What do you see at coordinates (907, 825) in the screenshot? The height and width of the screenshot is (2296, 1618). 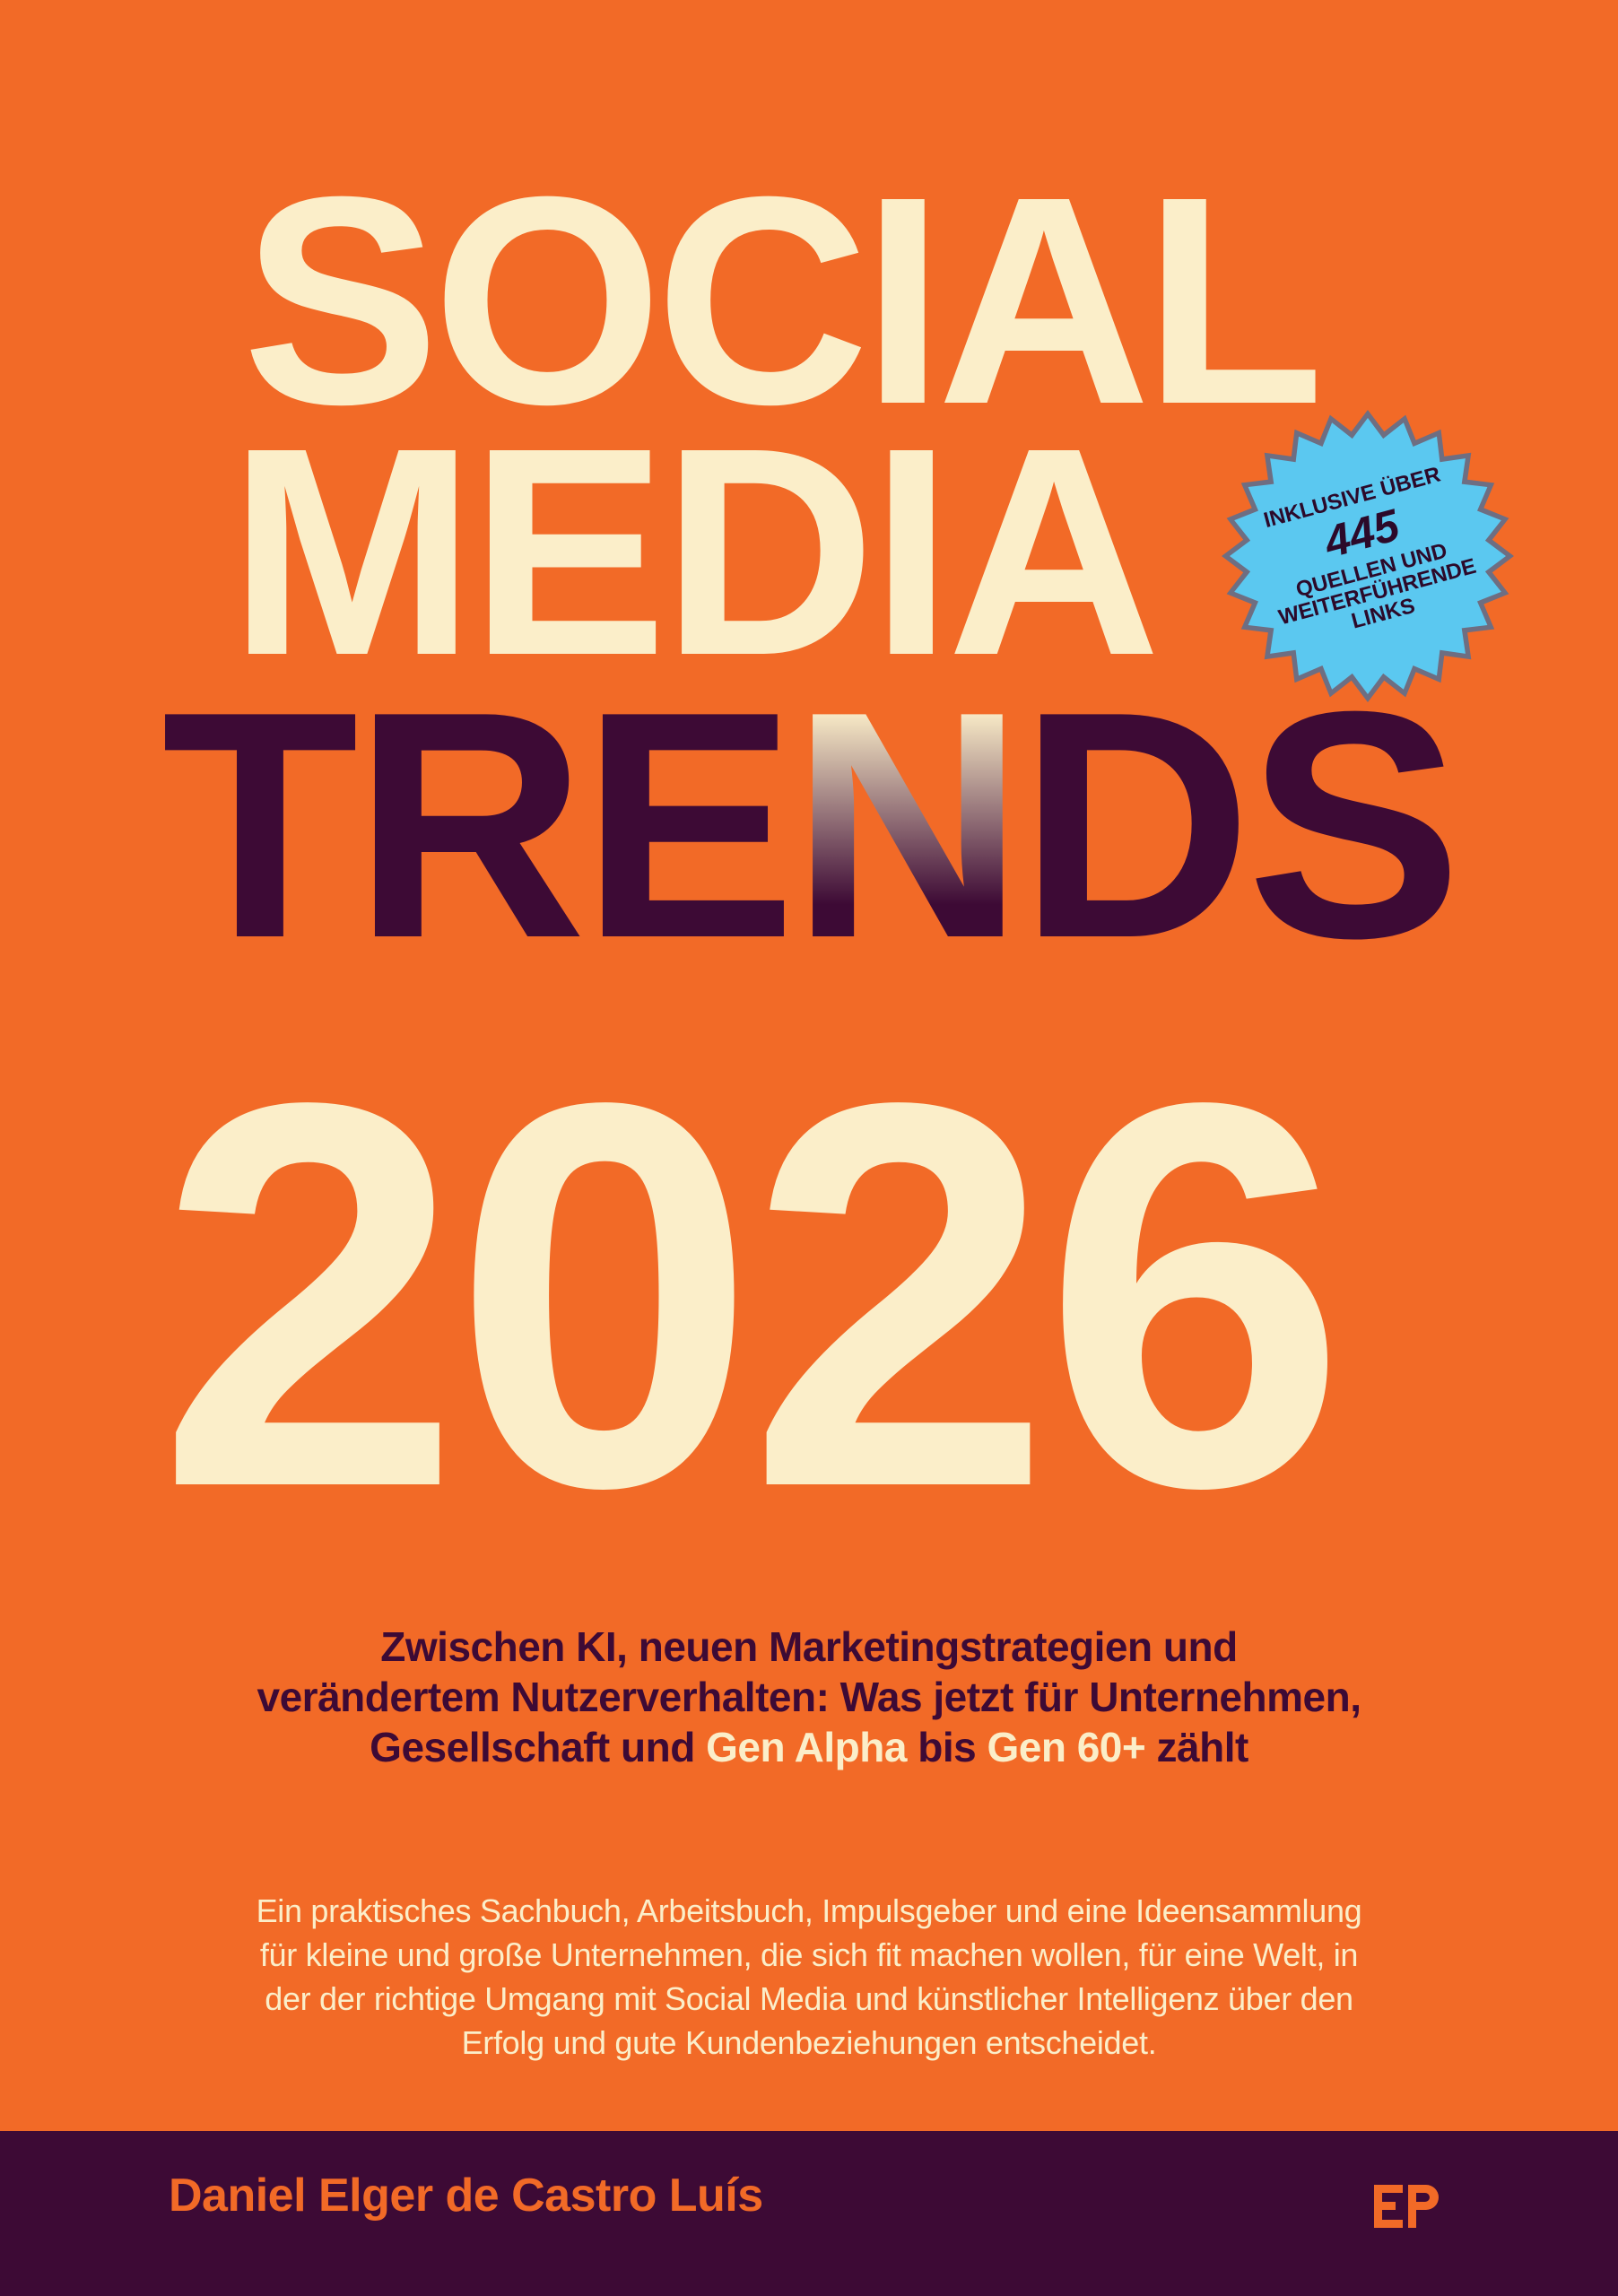 I see `title-trends-gradient-letter: N` at bounding box center [907, 825].